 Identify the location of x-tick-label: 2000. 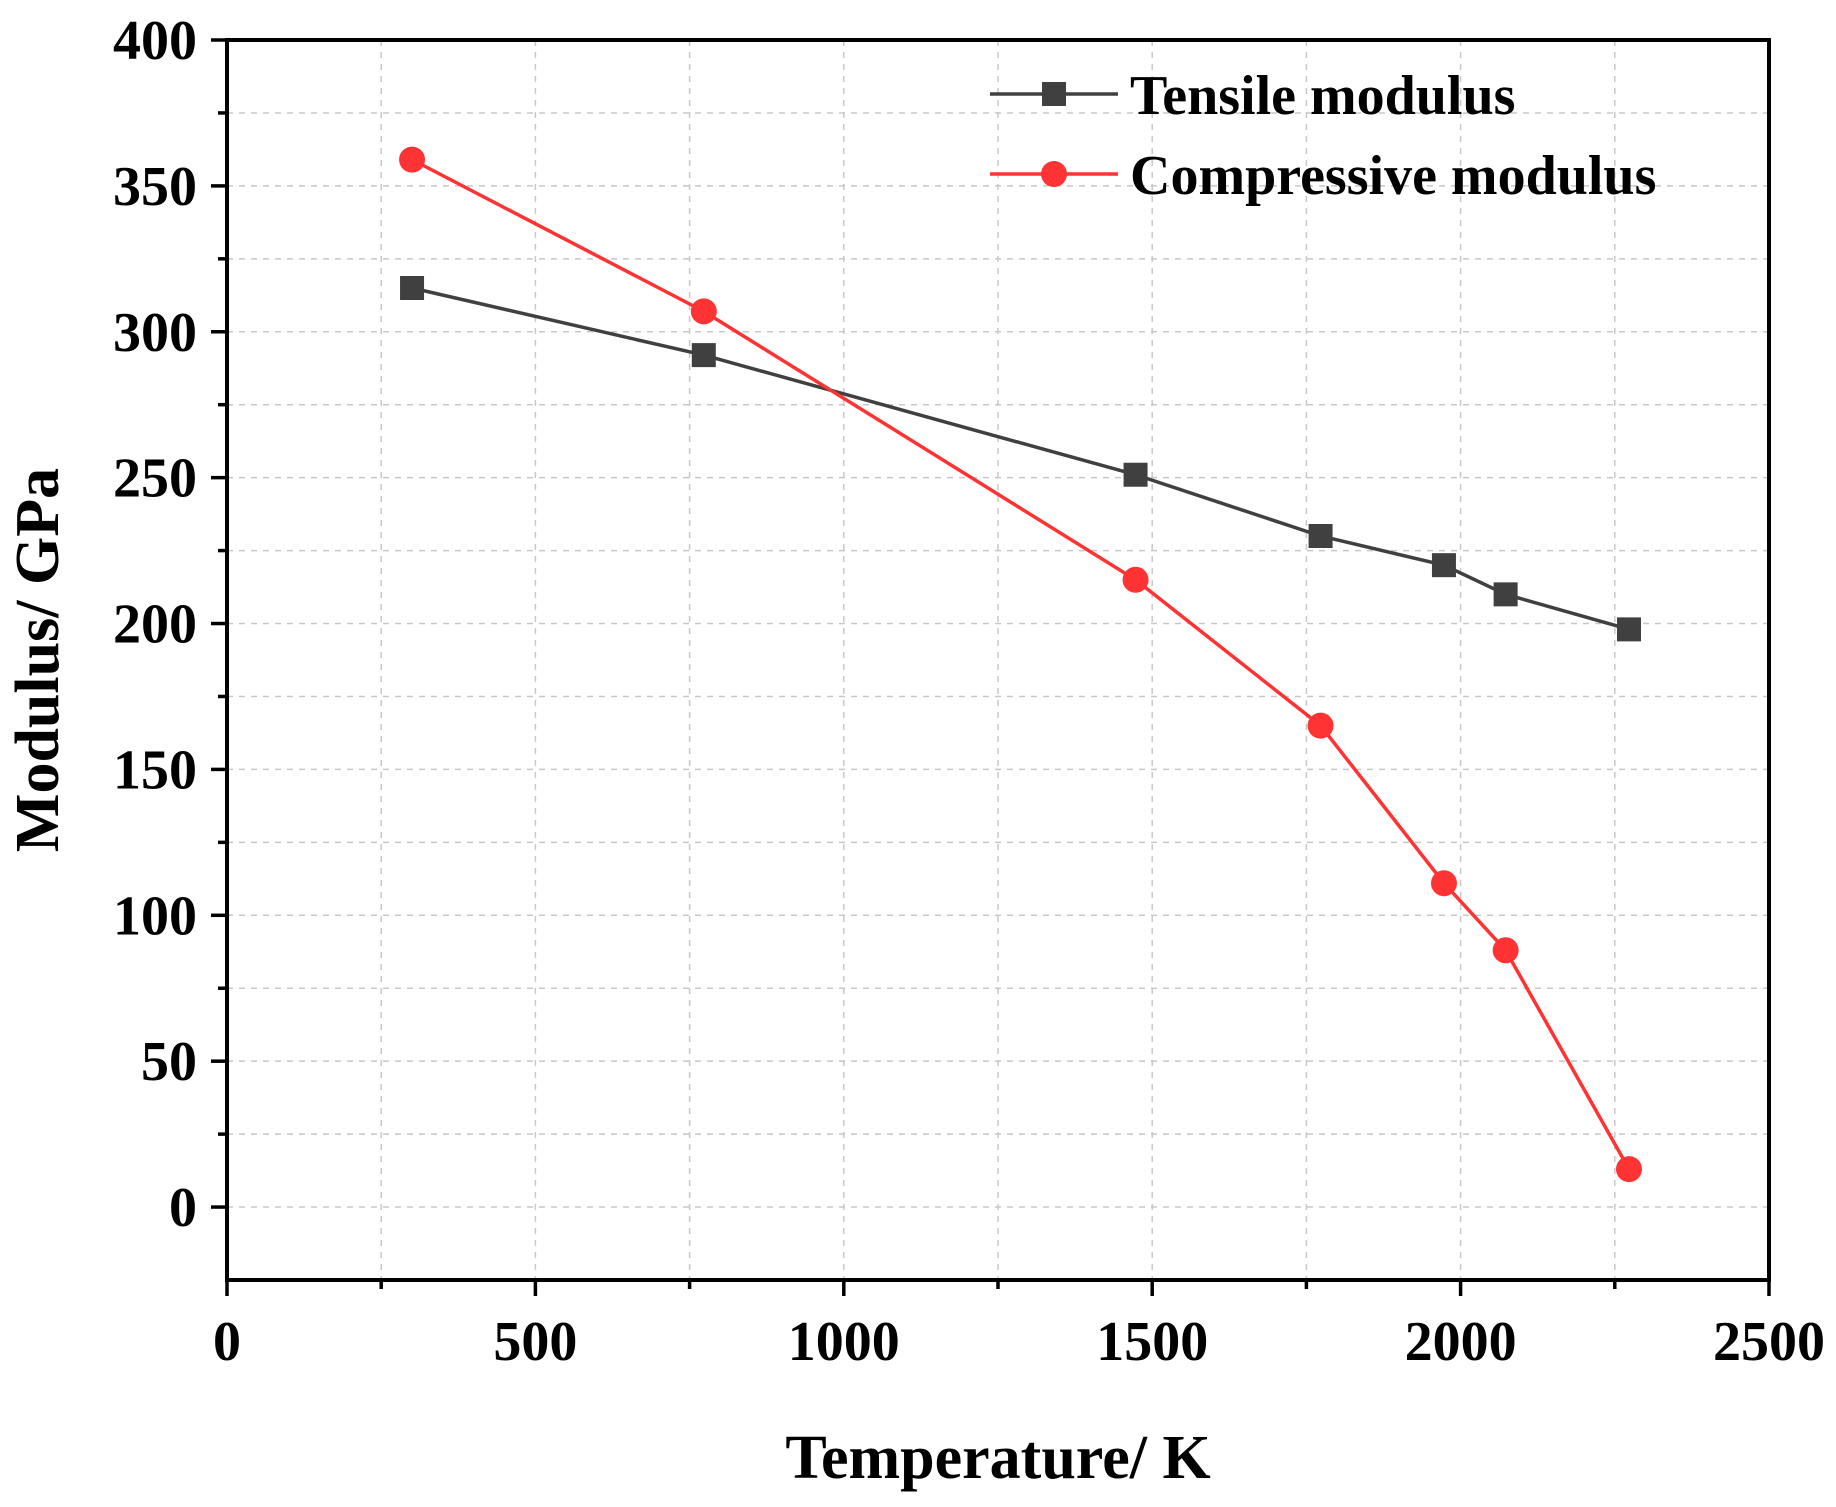
(1461, 1342).